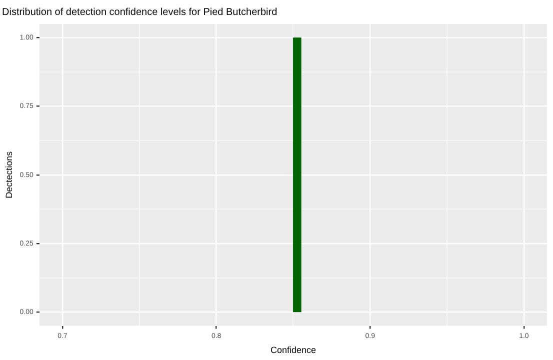 This screenshot has width=553, height=360. Describe the element at coordinates (140, 12) in the screenshot. I see `chart-title: Distribution of detection confidence levels for Pied Butcherbird` at that location.